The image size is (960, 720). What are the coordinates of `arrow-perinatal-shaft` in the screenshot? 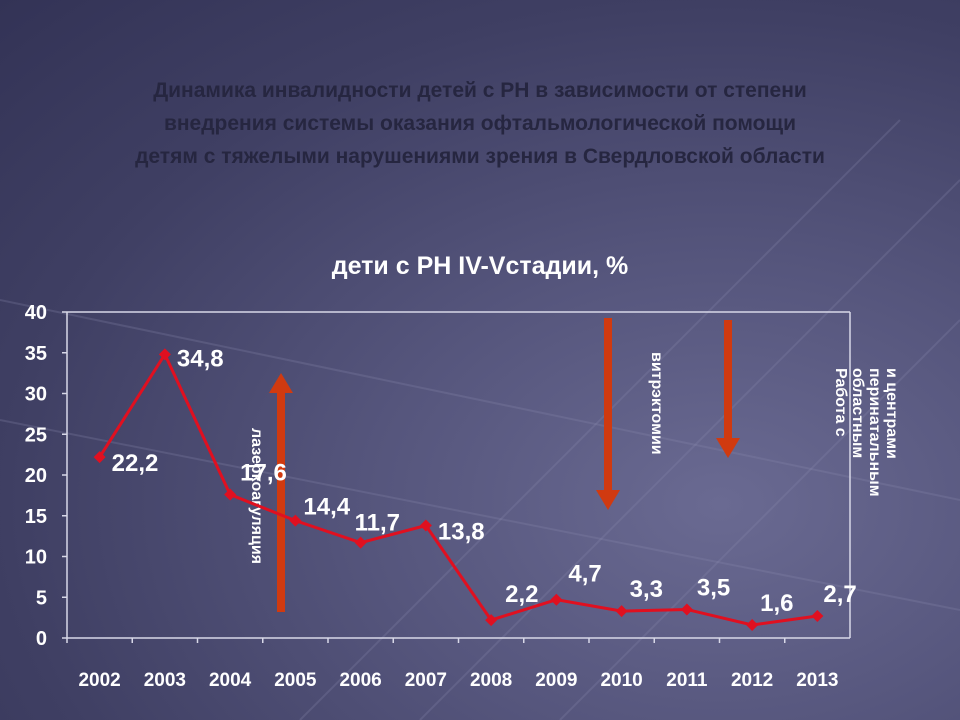 It's located at (728, 380).